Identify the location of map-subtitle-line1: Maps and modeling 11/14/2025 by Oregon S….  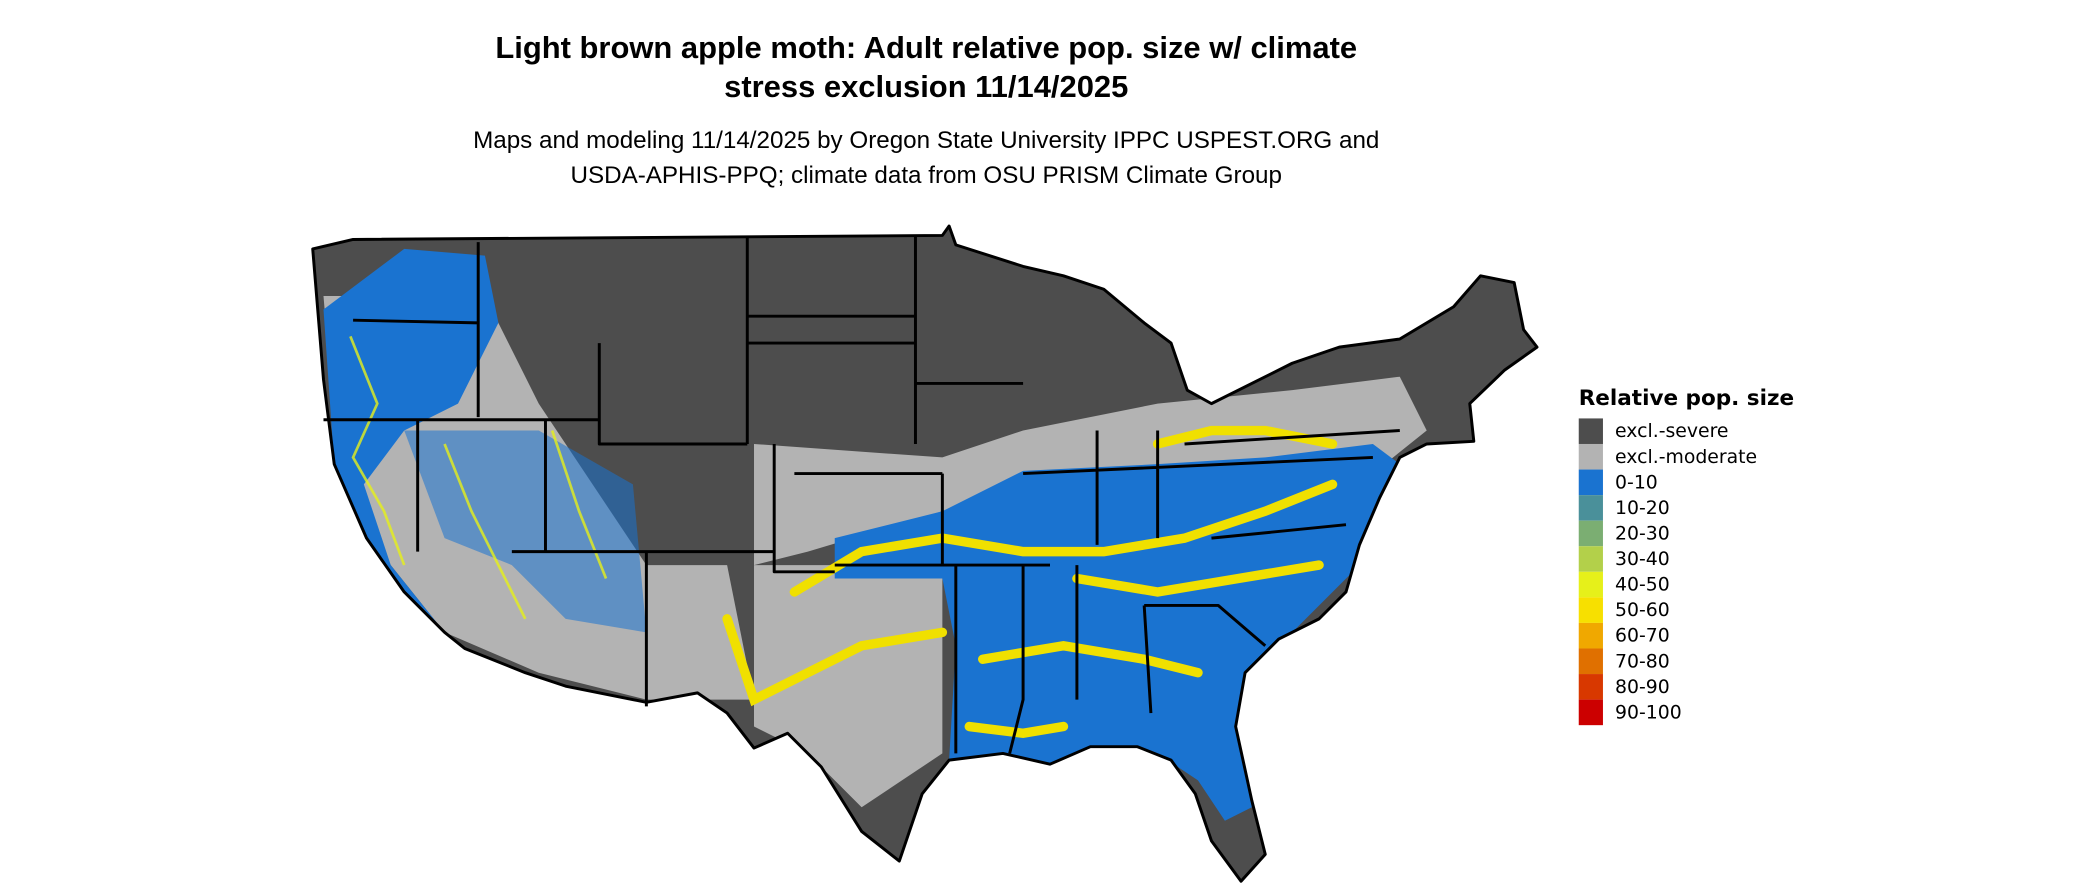
(926, 140).